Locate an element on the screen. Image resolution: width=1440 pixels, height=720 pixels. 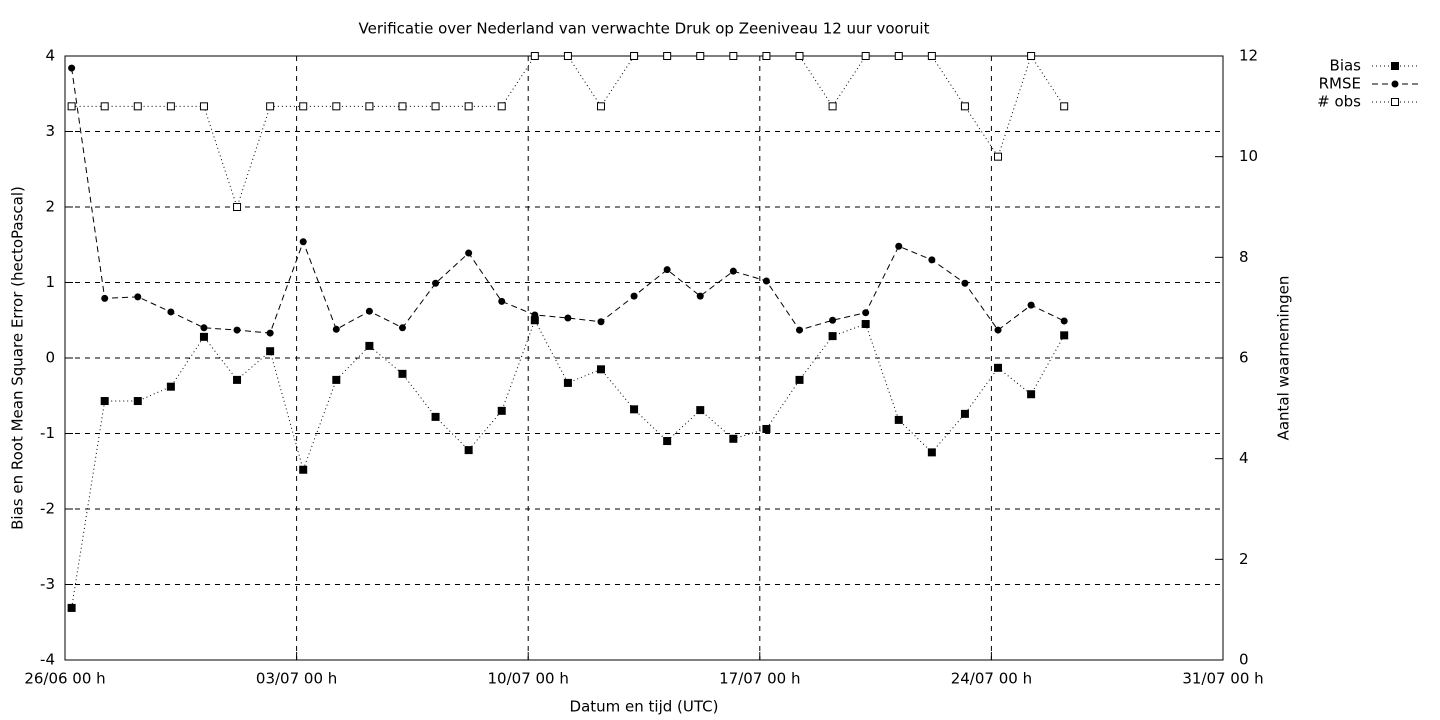
y-tick-label: 3 is located at coordinates (50, 131).